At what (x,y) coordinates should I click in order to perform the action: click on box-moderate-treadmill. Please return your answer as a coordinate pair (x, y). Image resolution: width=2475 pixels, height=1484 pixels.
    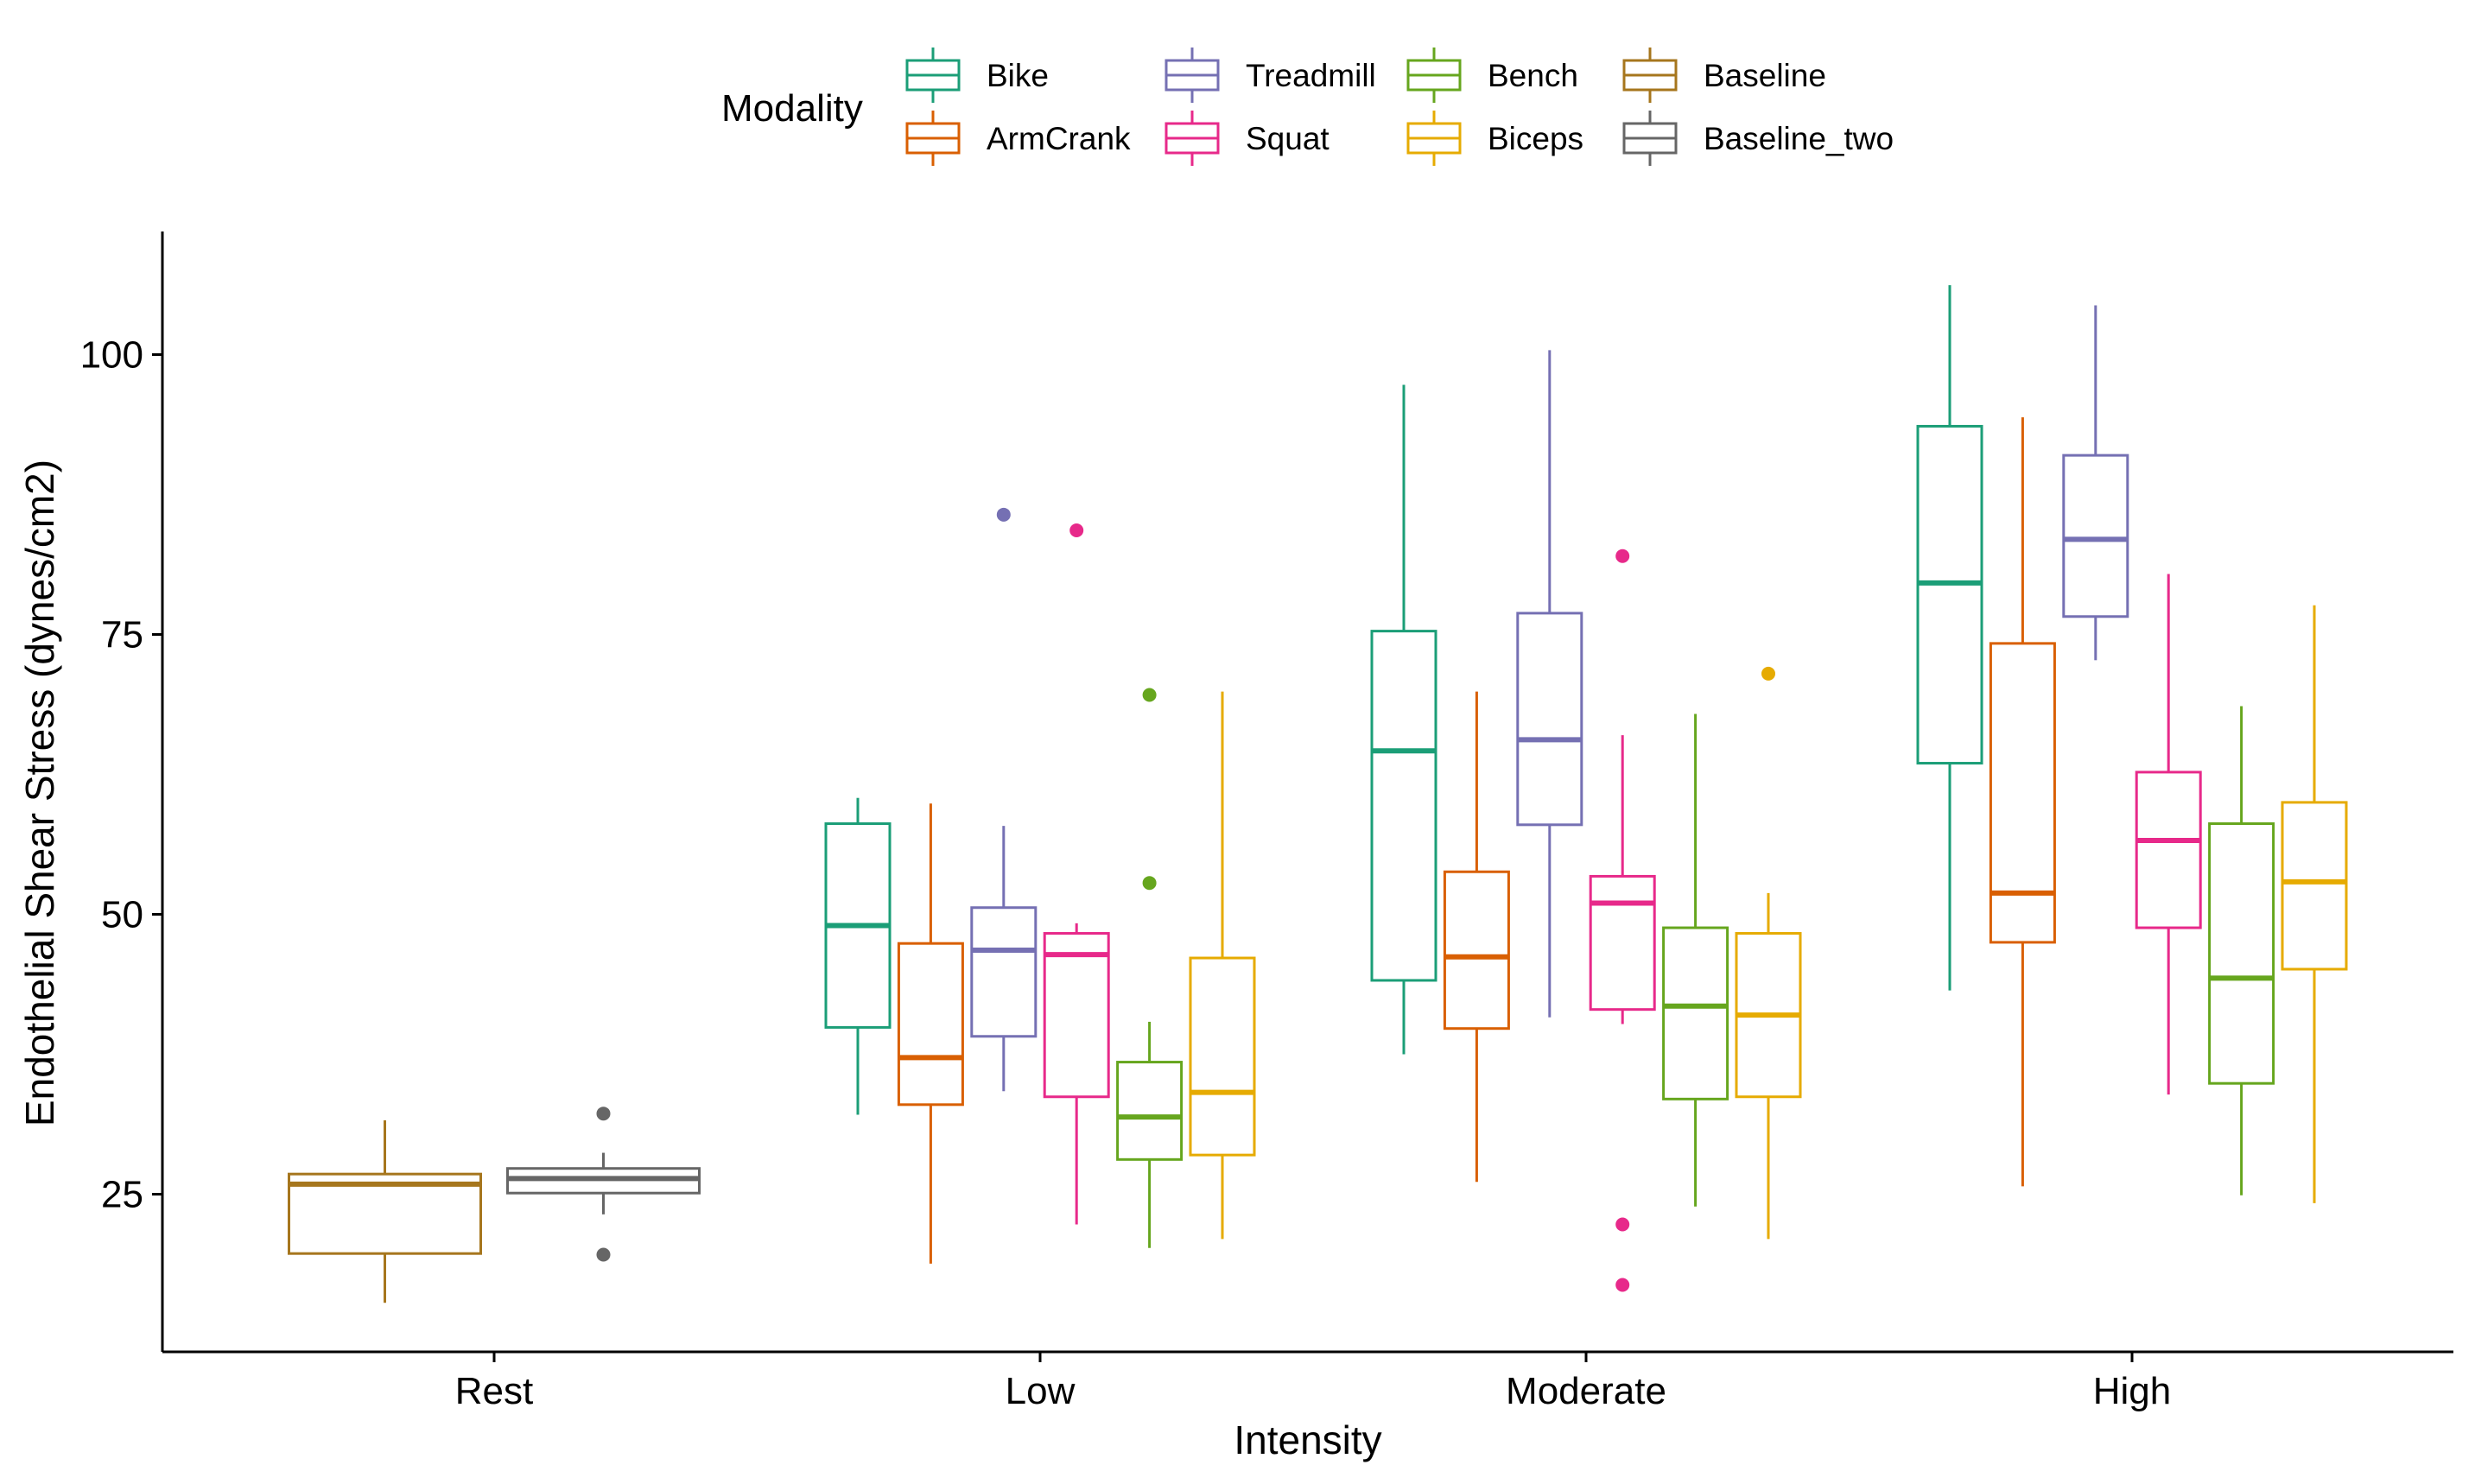
    Looking at the image, I should click on (1549, 684).